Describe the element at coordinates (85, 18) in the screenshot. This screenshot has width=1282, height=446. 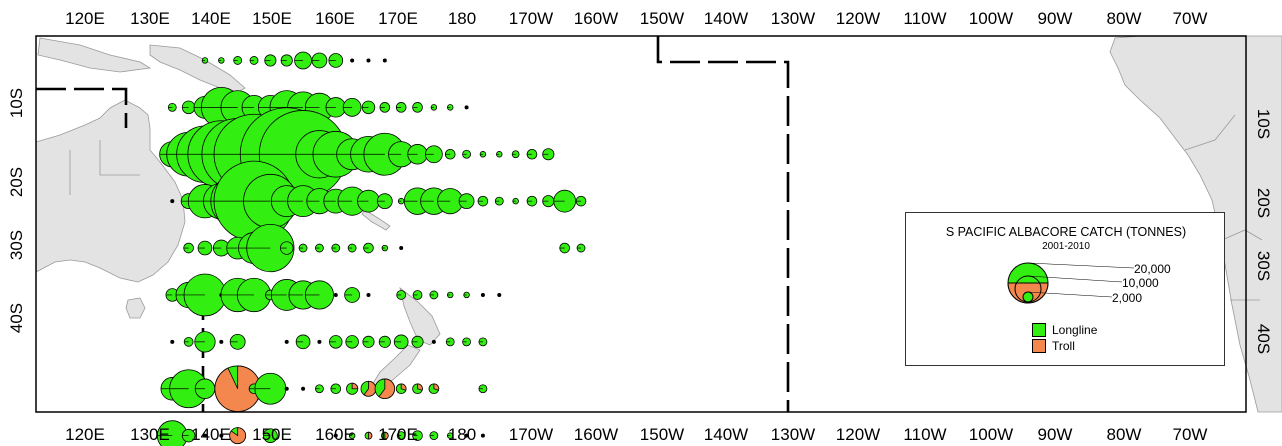
I see `top-lon-label: 120E` at that location.